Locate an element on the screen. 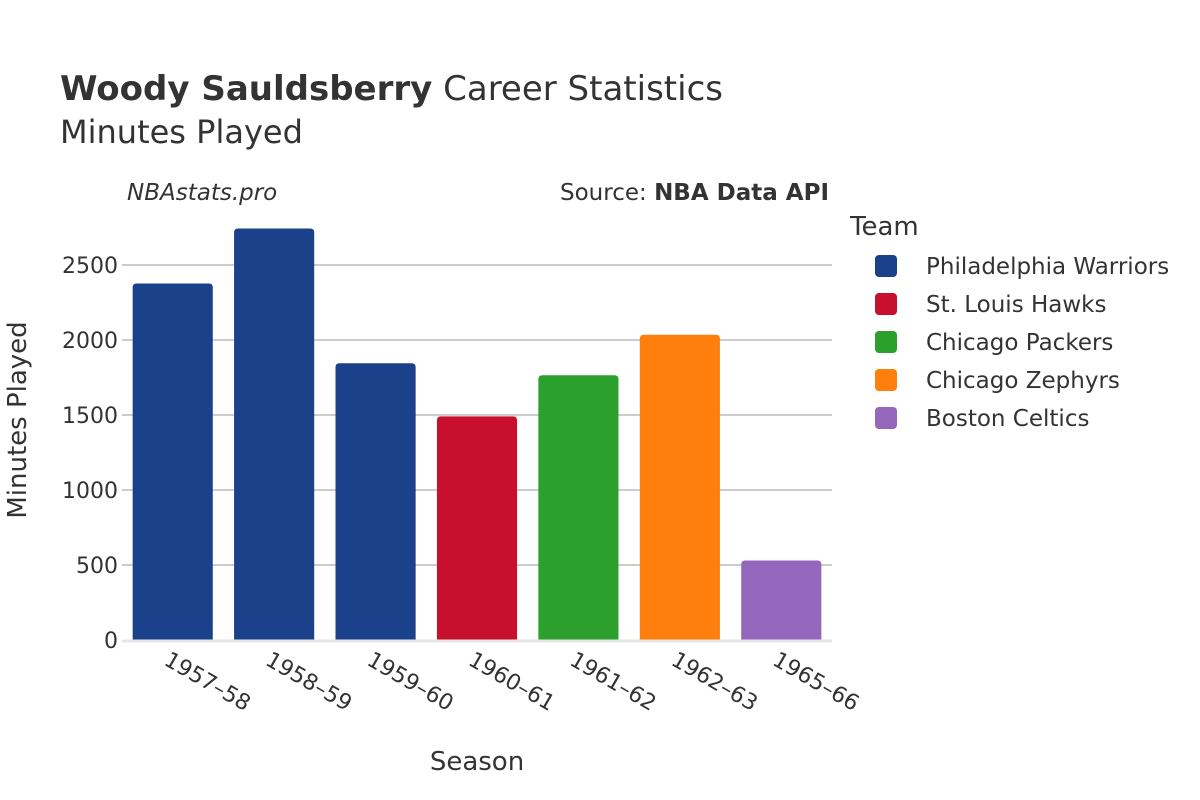  bar-1961–62 is located at coordinates (578, 507).